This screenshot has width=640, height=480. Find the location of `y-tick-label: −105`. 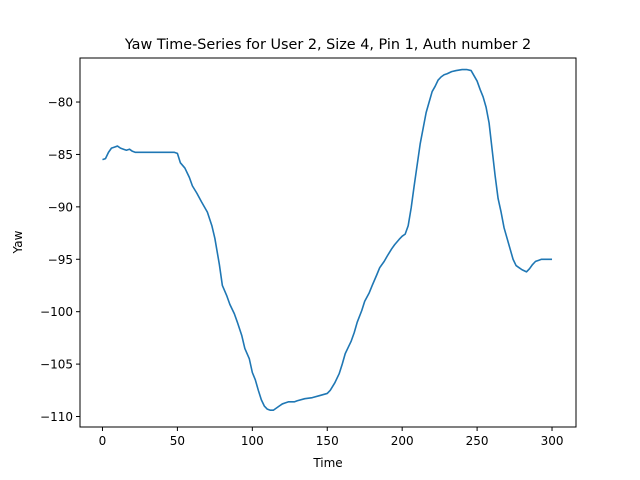

y-tick-label: −105 is located at coordinates (56, 365).